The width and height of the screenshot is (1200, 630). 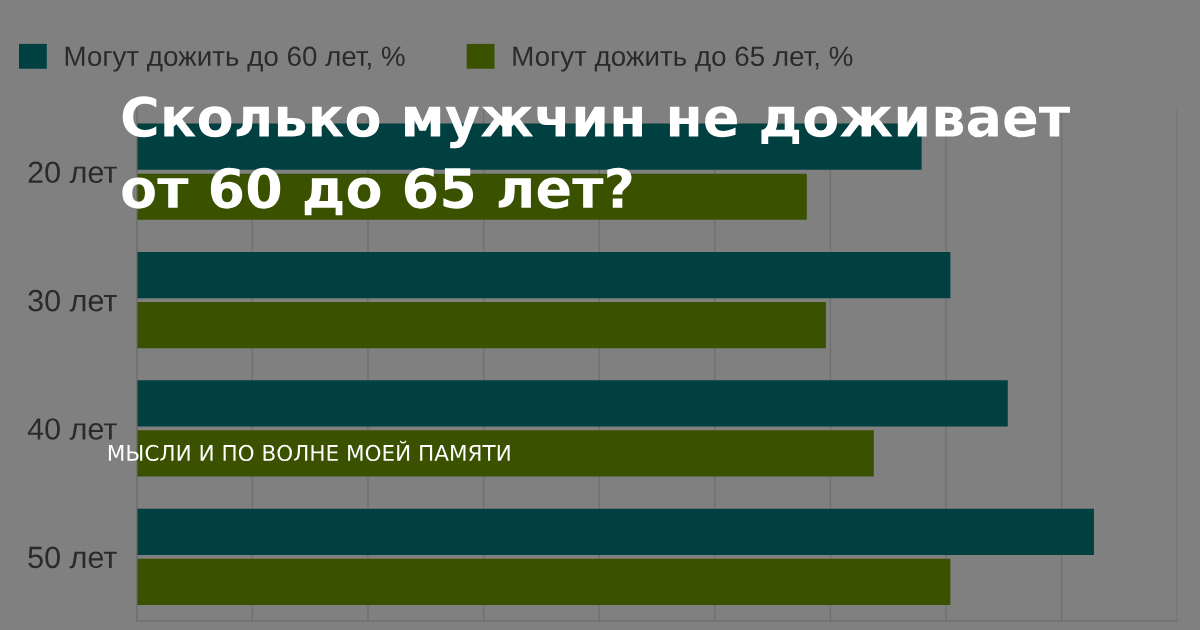 What do you see at coordinates (72, 557) in the screenshot?
I see `y-tick-label: 50 лет` at bounding box center [72, 557].